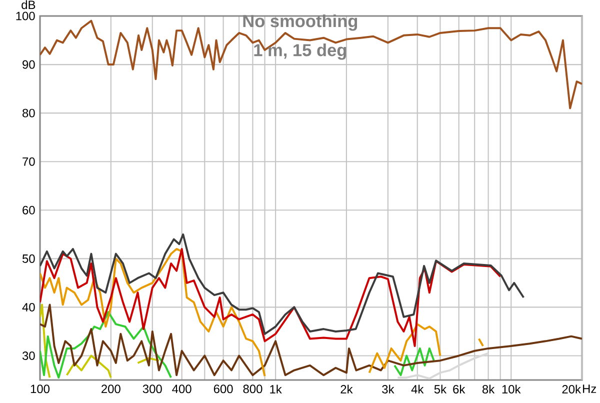 The width and height of the screenshot is (600, 403). What do you see at coordinates (28, 307) in the screenshot?
I see `y-tick-label: 40` at bounding box center [28, 307].